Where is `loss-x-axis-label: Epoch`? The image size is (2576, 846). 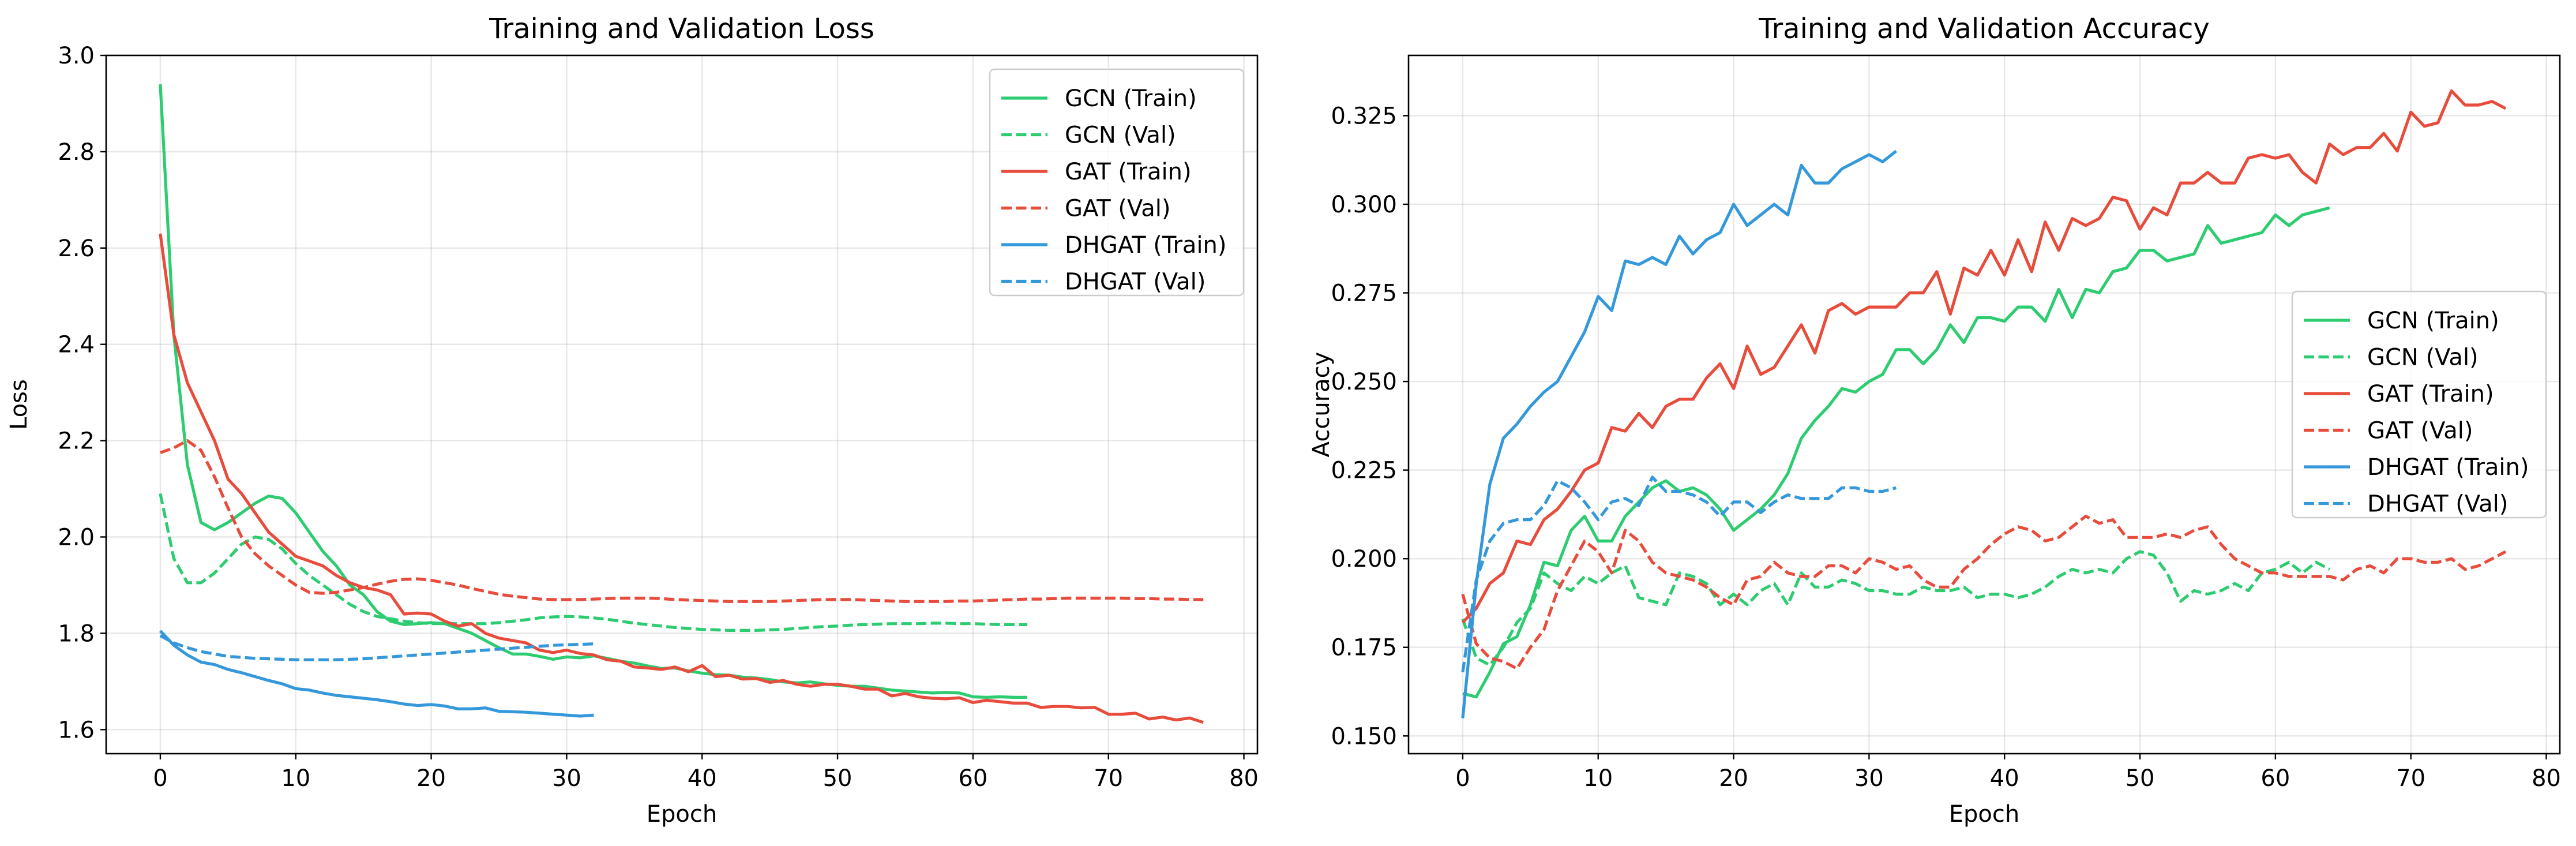 loss-x-axis-label: Epoch is located at coordinates (682, 814).